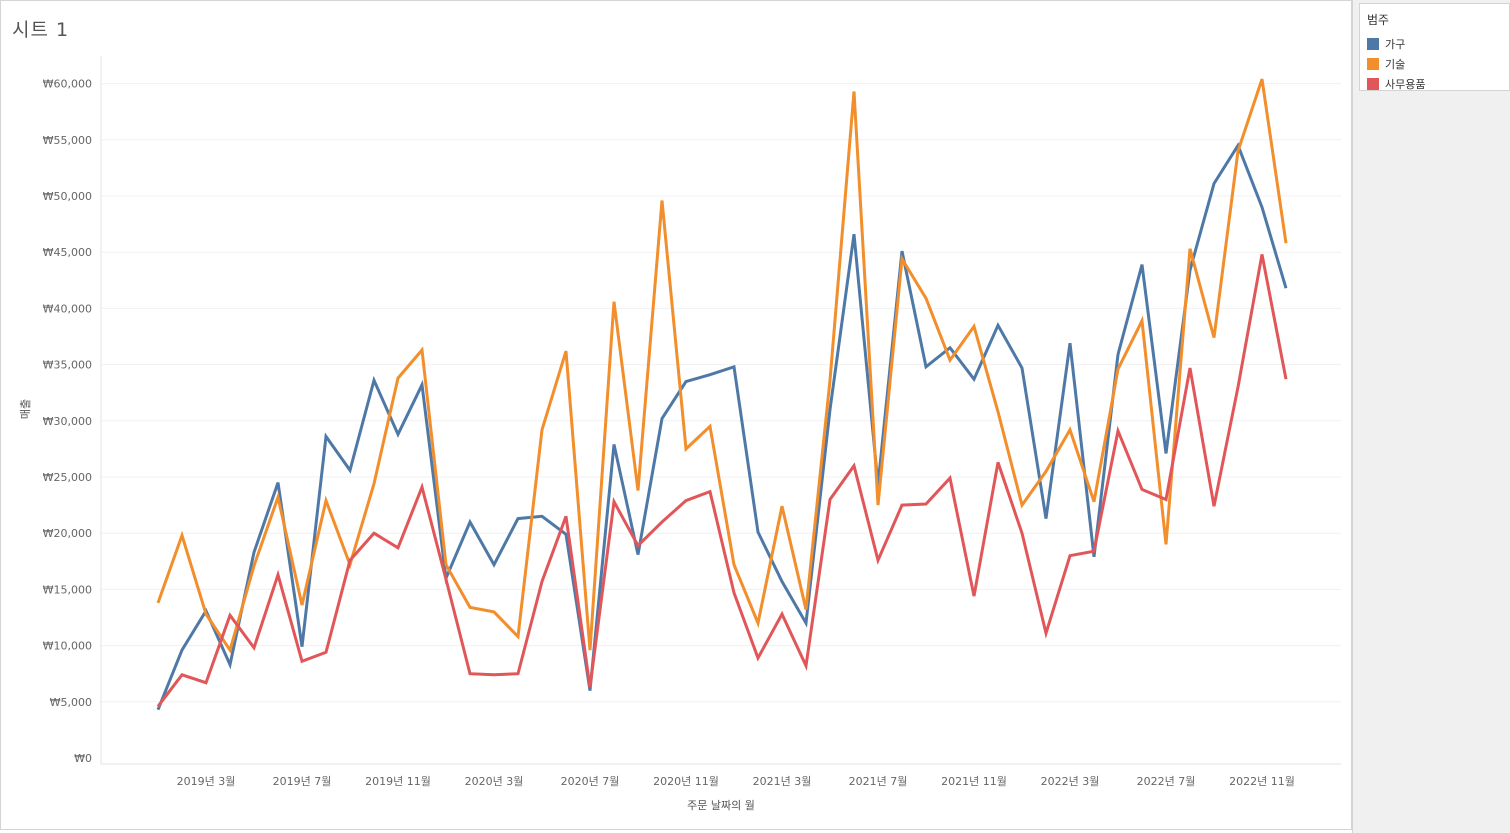  I want to click on y-tick-label: ₩25,000, so click(67, 477).